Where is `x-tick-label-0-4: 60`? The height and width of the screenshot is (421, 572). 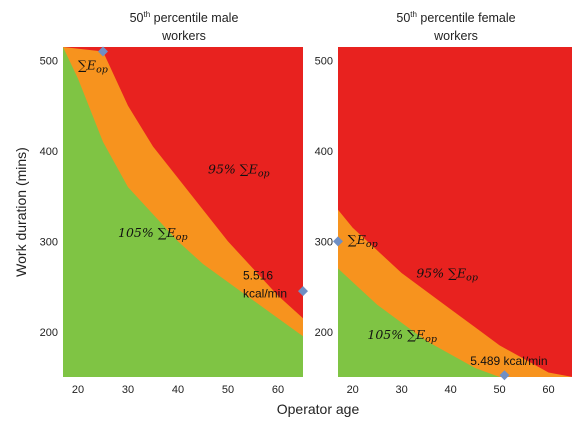 x-tick-label-0-4: 60 is located at coordinates (278, 390).